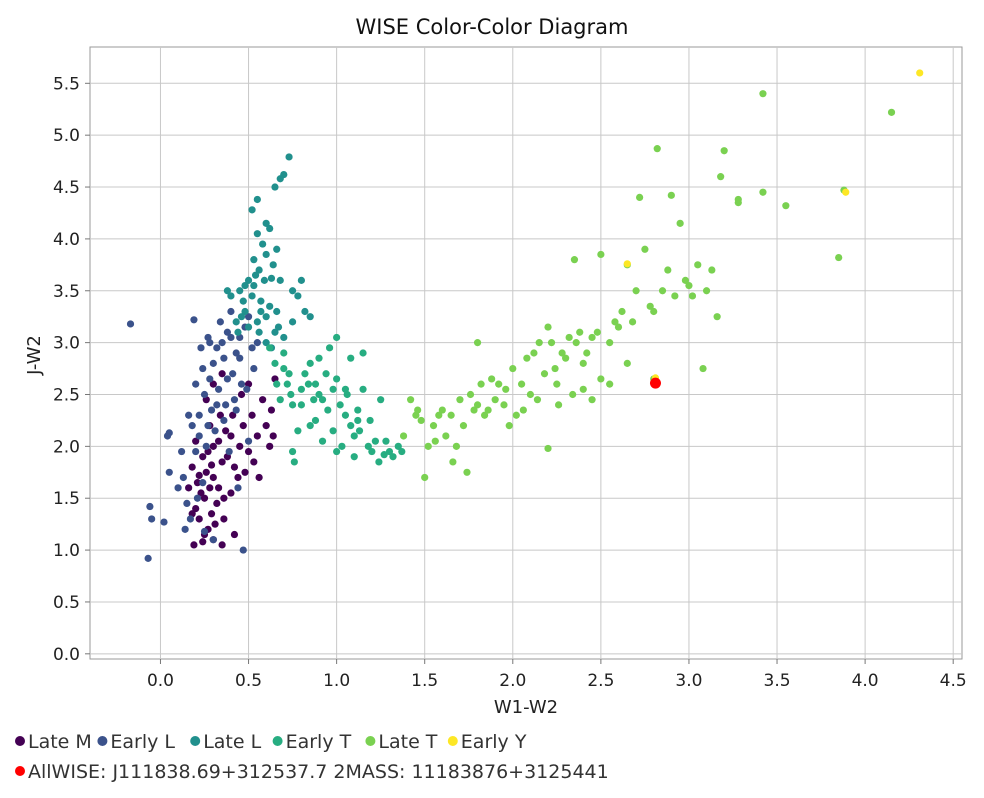 The image size is (984, 798). I want to click on series-late-m, so click(232, 459).